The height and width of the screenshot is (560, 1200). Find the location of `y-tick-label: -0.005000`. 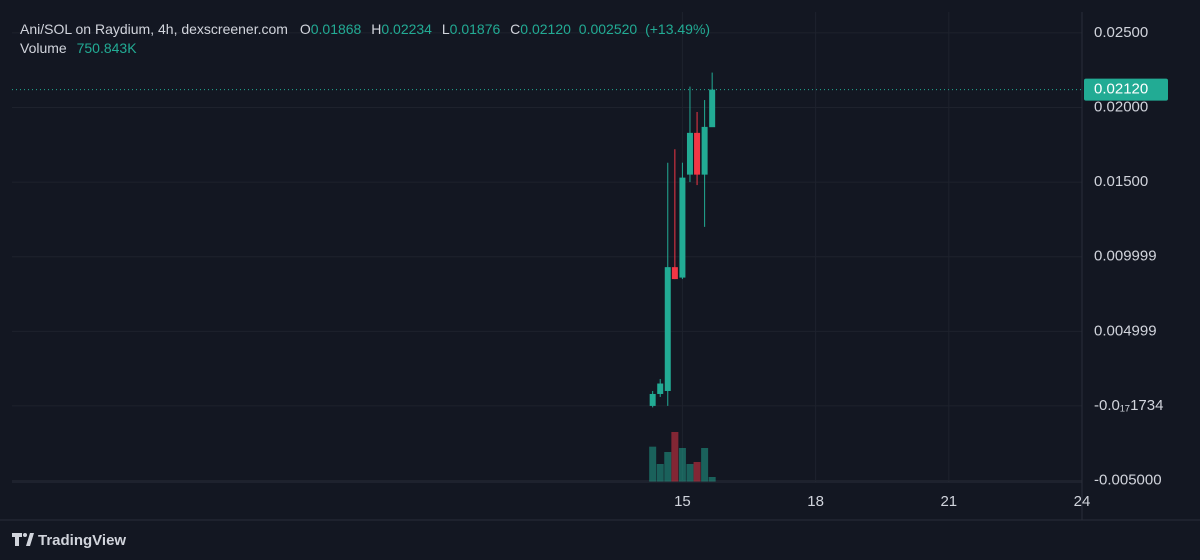

y-tick-label: -0.005000 is located at coordinates (1128, 479).